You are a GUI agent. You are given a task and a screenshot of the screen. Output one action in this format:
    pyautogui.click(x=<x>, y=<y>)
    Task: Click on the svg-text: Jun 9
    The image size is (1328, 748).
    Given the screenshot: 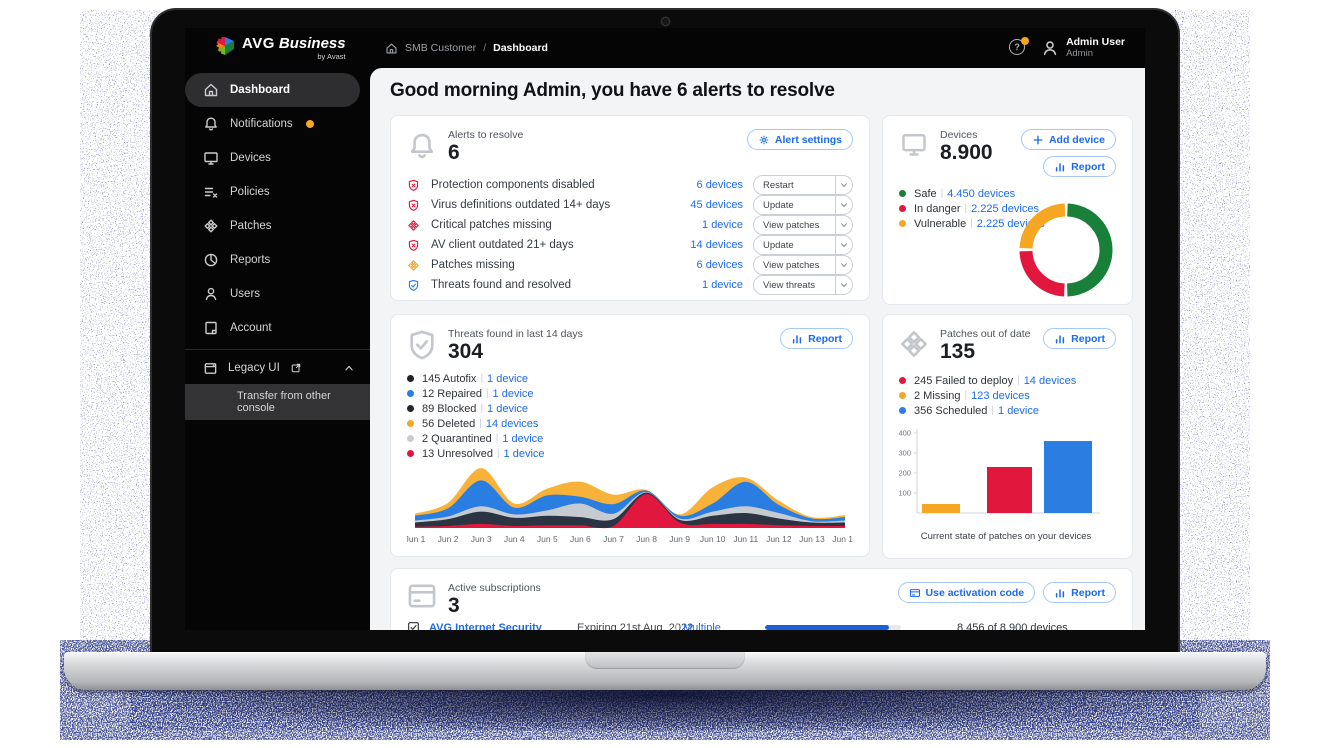 What is the action you would take?
    pyautogui.click(x=679, y=539)
    